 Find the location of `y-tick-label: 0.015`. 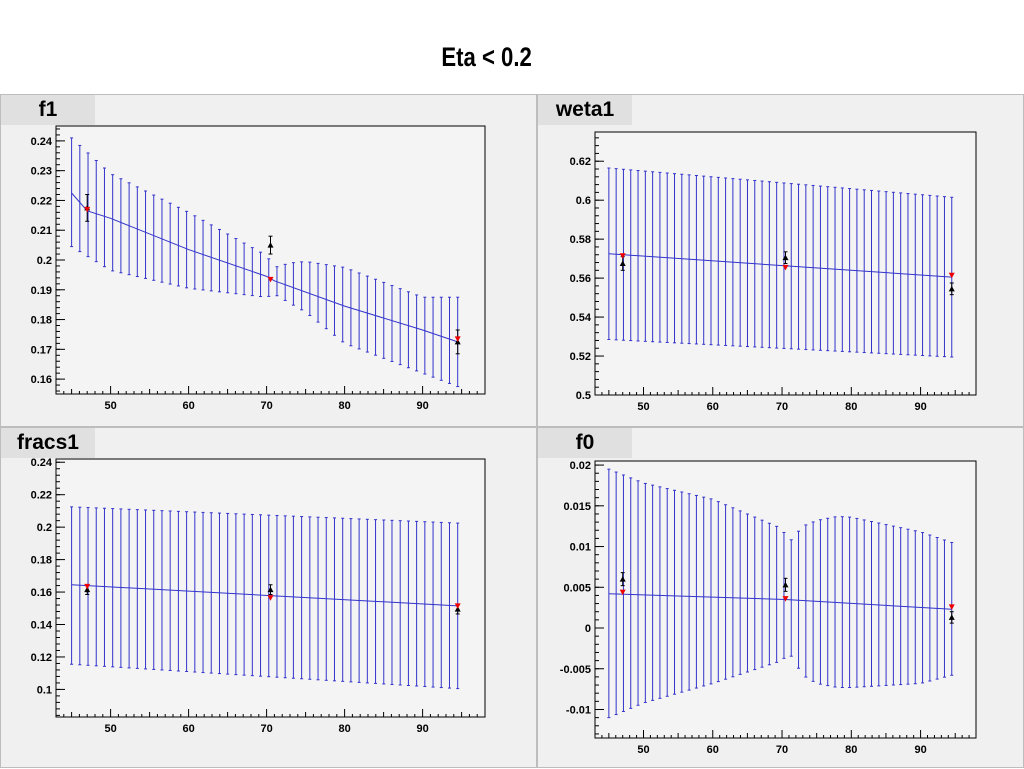

y-tick-label: 0.015 is located at coordinates (577, 507).